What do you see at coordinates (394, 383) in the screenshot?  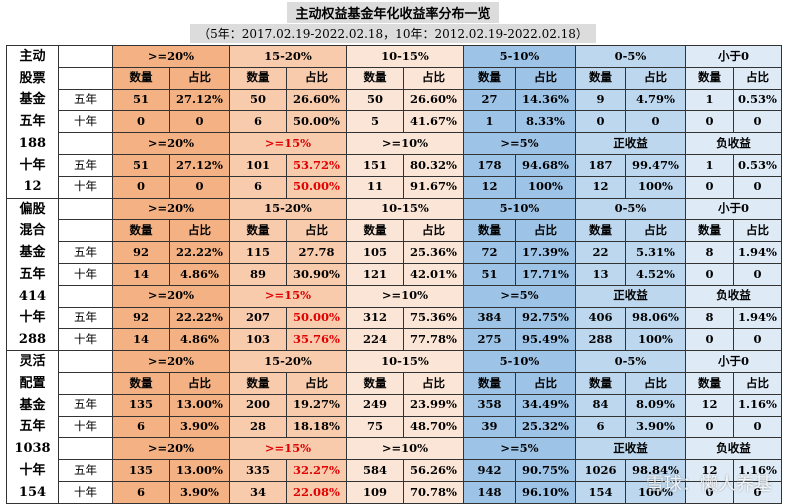 I see `table-row: 配置 数量 占比 数量 占比 数量 占比 数量 占比 数量 占比 数量 占比` at bounding box center [394, 383].